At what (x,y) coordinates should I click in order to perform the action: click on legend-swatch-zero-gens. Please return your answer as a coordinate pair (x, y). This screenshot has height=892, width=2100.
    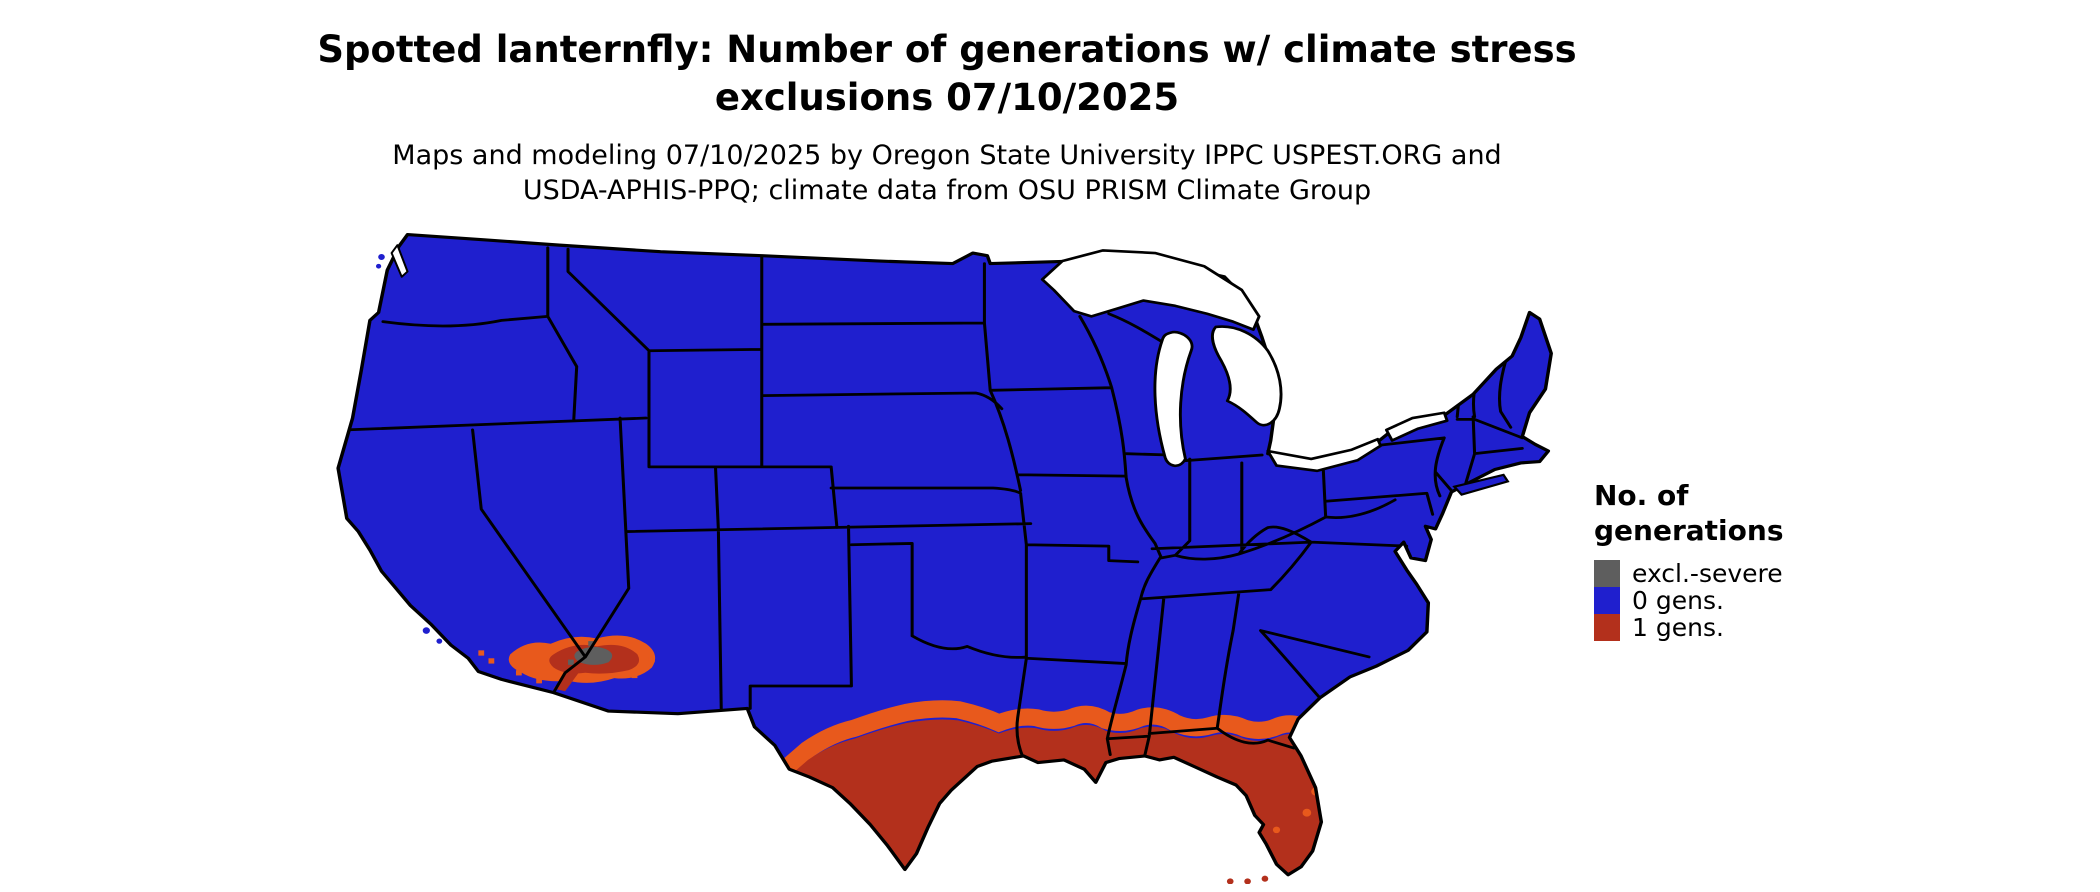
    Looking at the image, I should click on (1607, 600).